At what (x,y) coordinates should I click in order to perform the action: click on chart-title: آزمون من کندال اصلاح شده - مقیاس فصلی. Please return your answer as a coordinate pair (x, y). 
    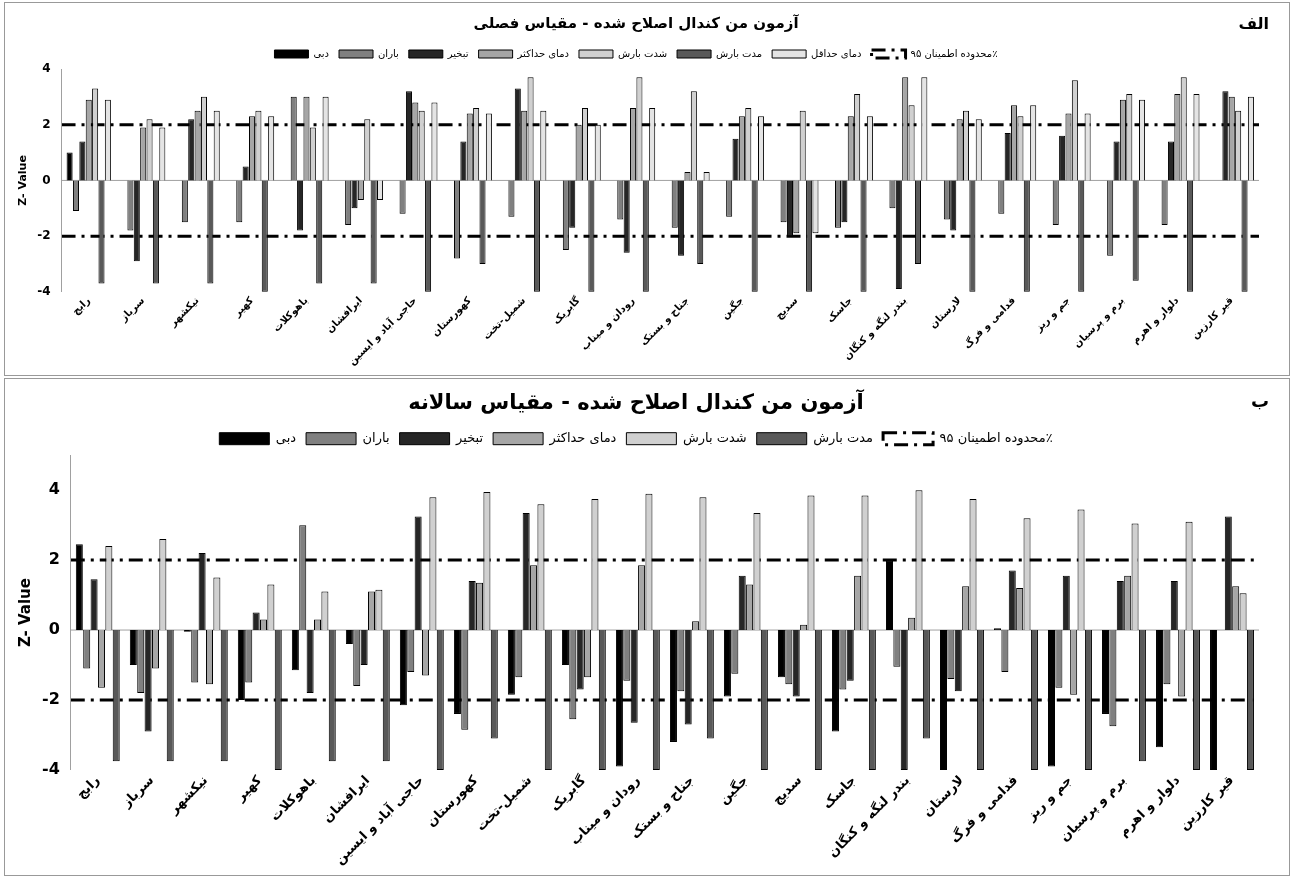
    Looking at the image, I should click on (636, 22).